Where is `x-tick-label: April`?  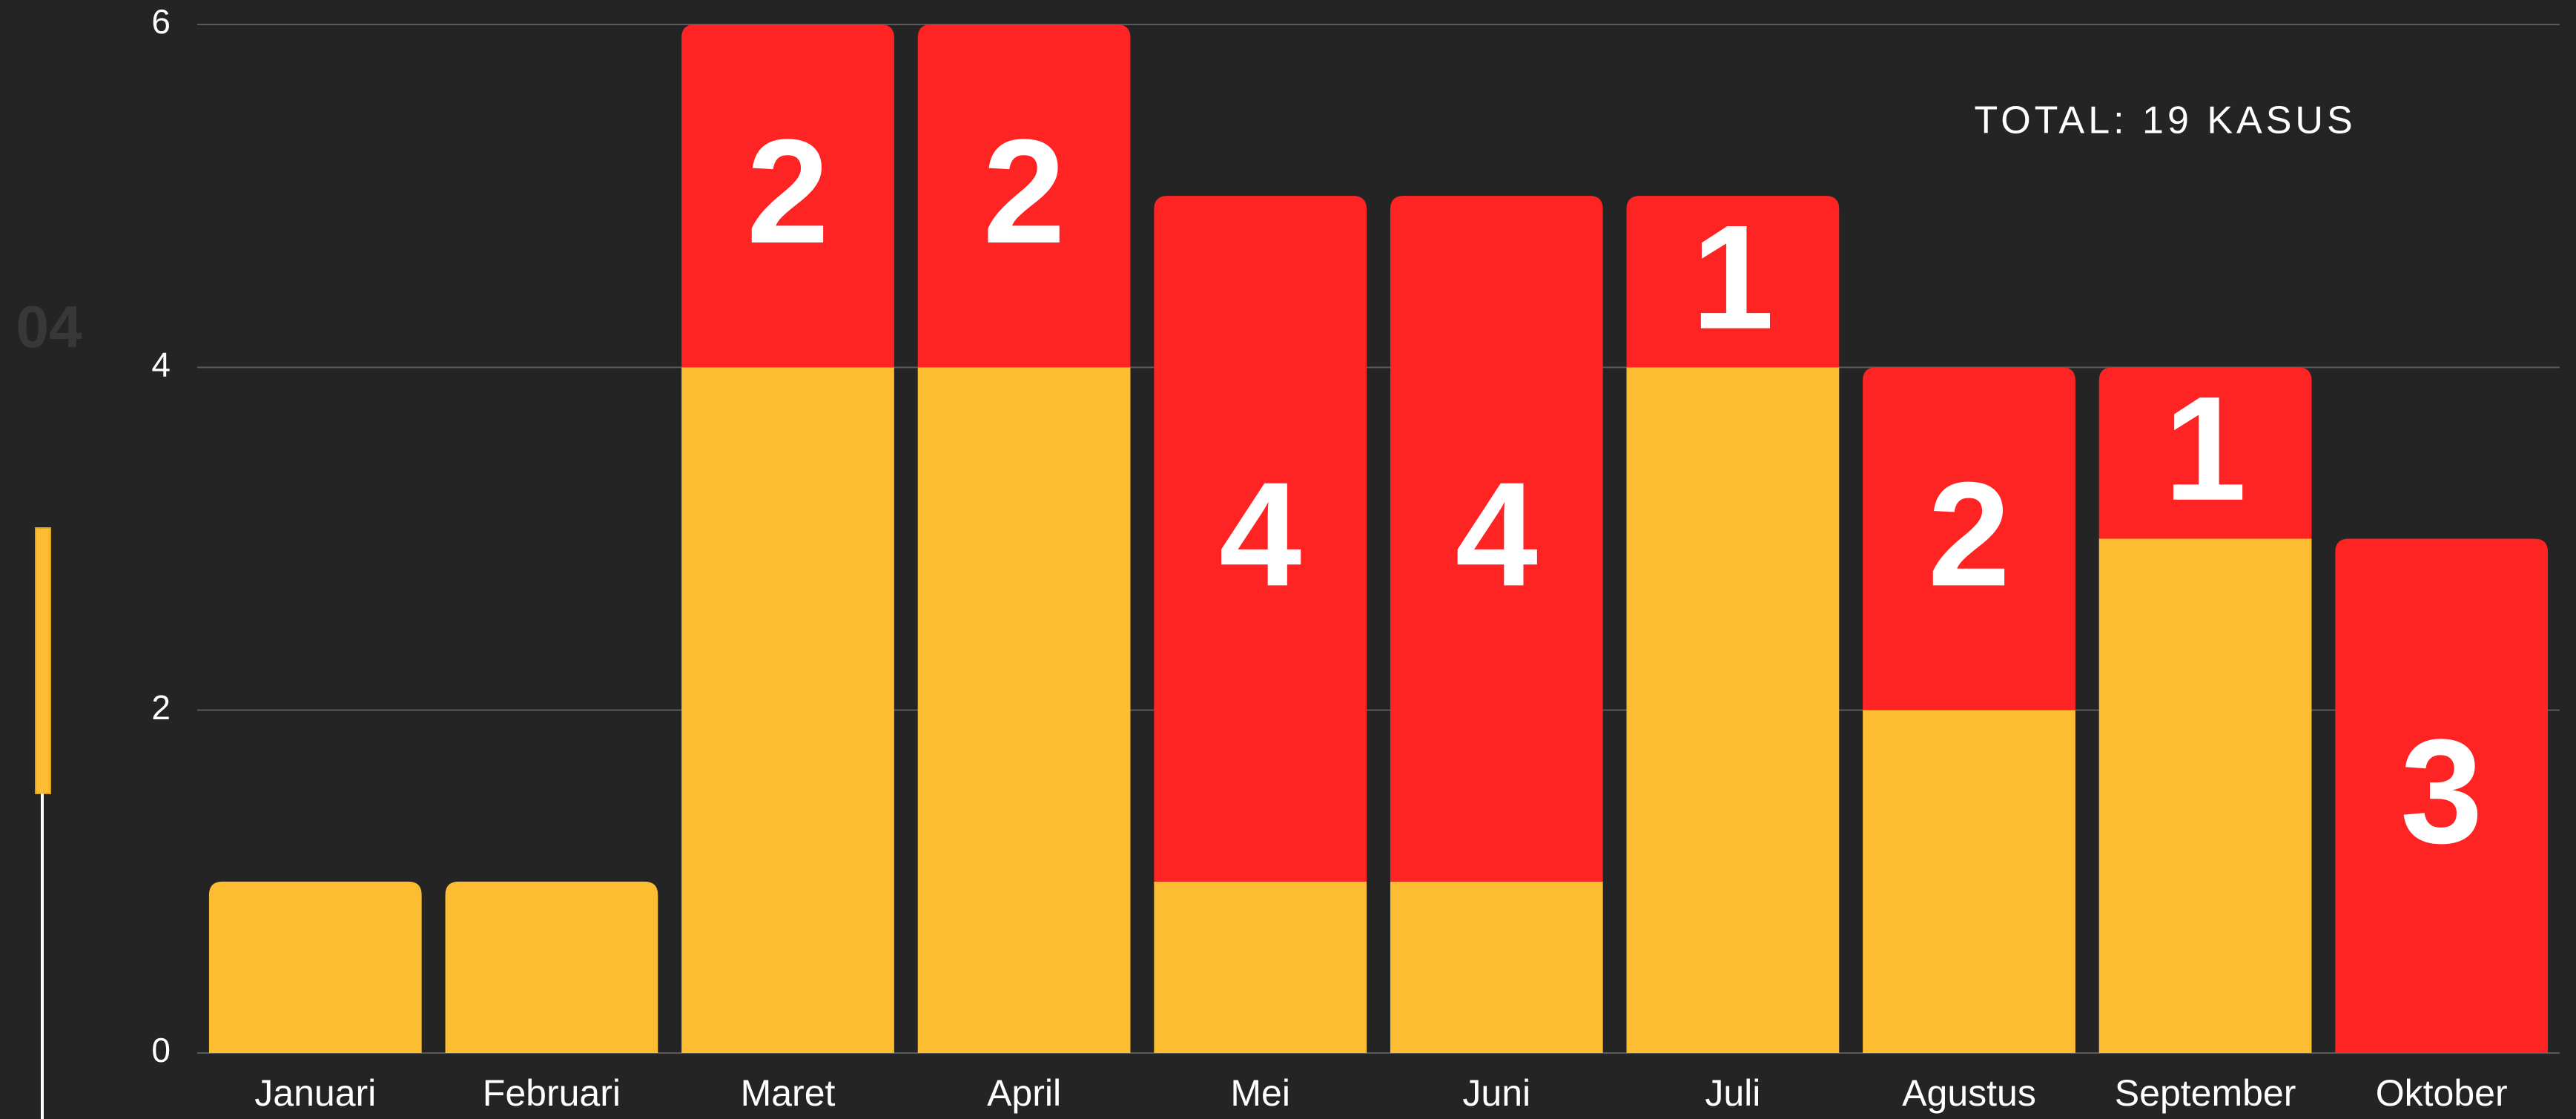 x-tick-label: April is located at coordinates (1024, 1093).